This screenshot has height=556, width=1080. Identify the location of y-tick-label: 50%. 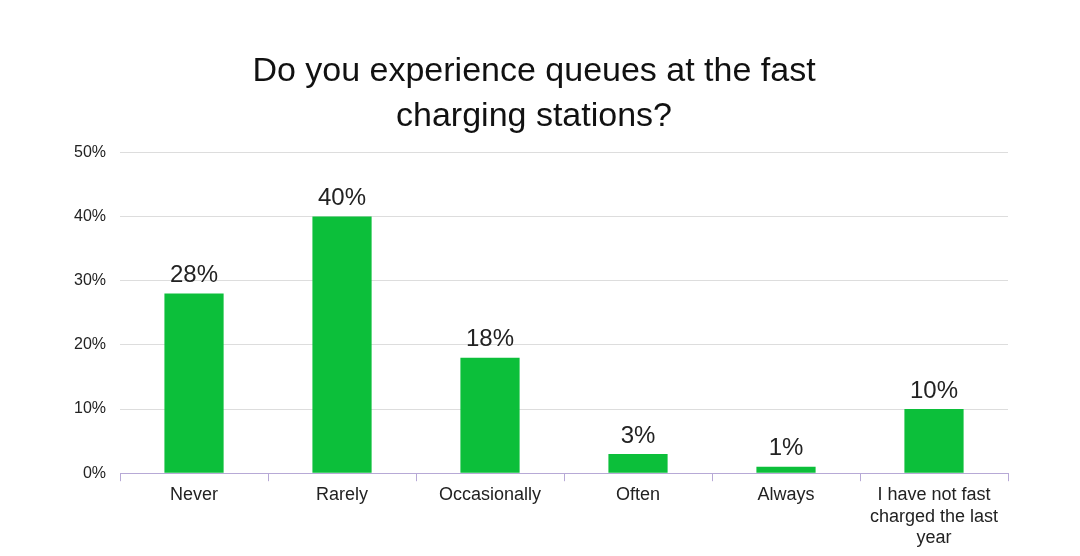
(90, 151).